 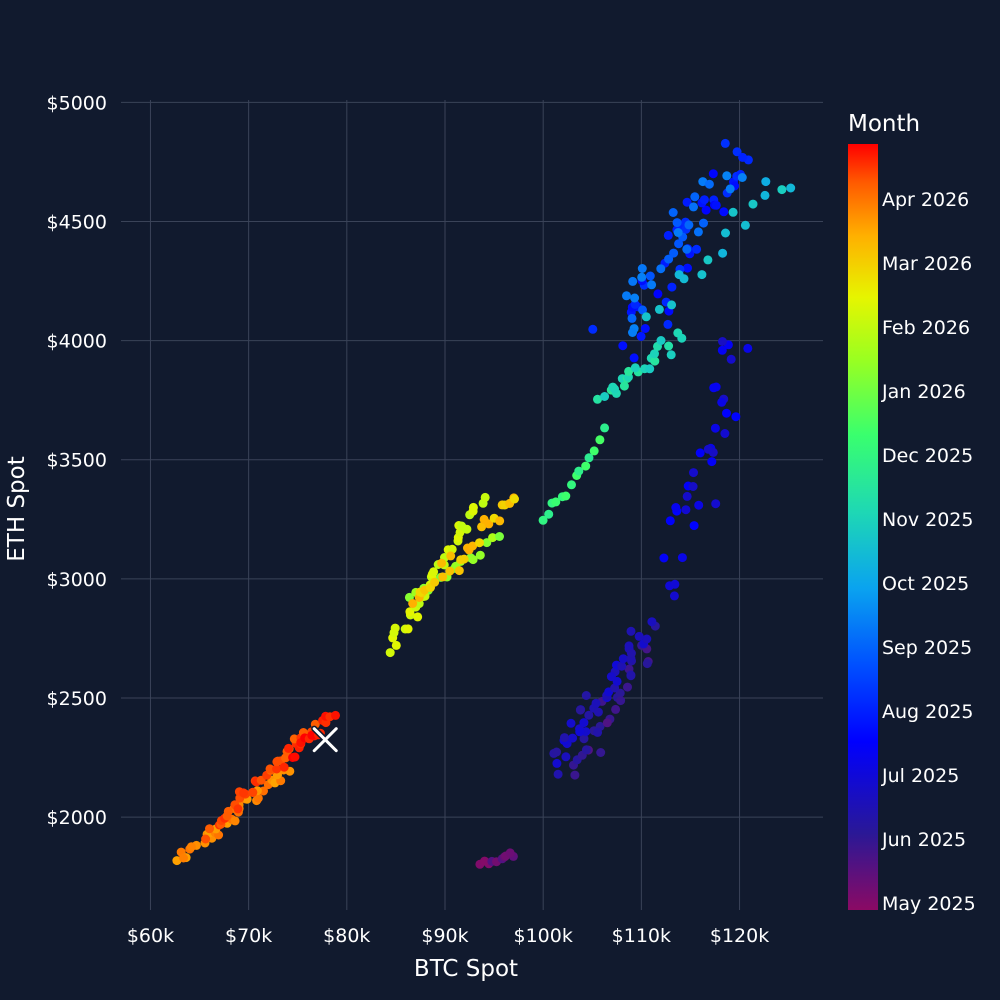 I want to click on colorbar-gradient, so click(x=863, y=527).